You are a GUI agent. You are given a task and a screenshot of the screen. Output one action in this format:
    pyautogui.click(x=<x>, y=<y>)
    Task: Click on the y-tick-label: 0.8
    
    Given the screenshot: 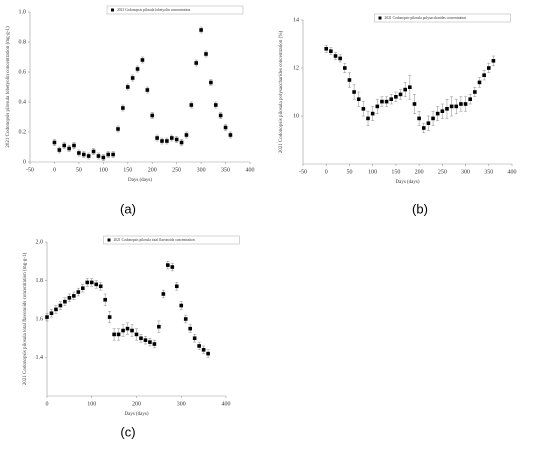 What is the action you would take?
    pyautogui.click(x=23, y=42)
    